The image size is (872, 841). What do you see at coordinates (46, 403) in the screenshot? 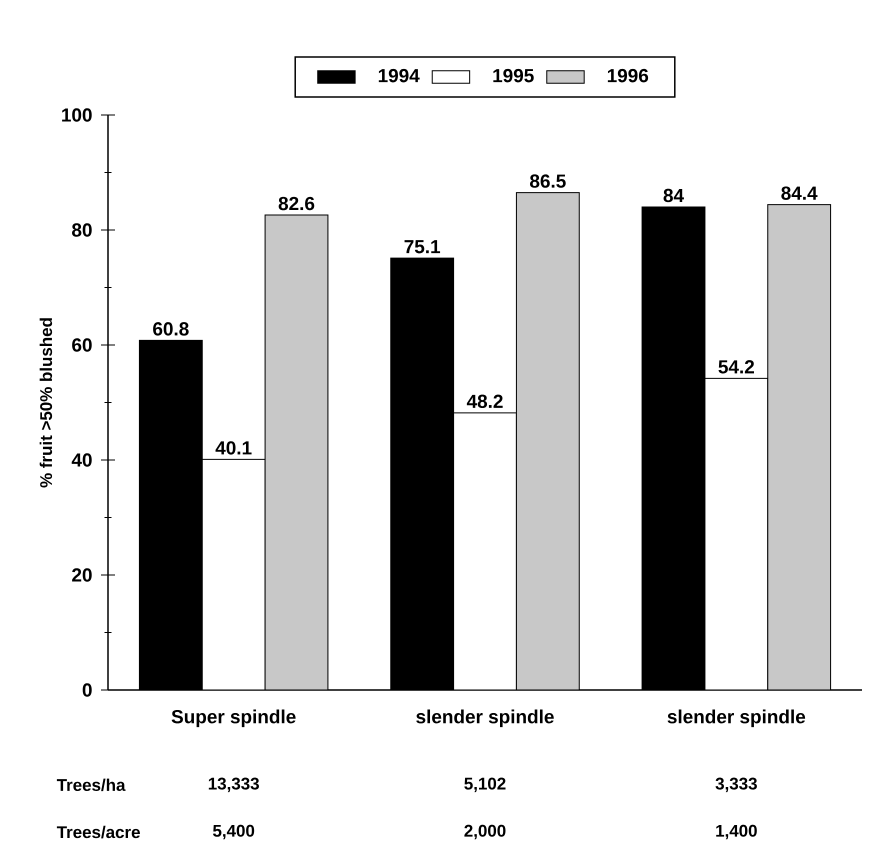
I see `y-axis-title: % fruit >50% blushed` at bounding box center [46, 403].